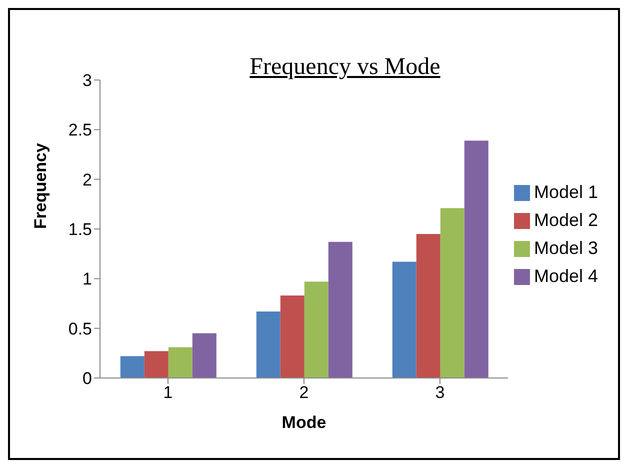  I want to click on y-tick-label: 0.5, so click(80, 328).